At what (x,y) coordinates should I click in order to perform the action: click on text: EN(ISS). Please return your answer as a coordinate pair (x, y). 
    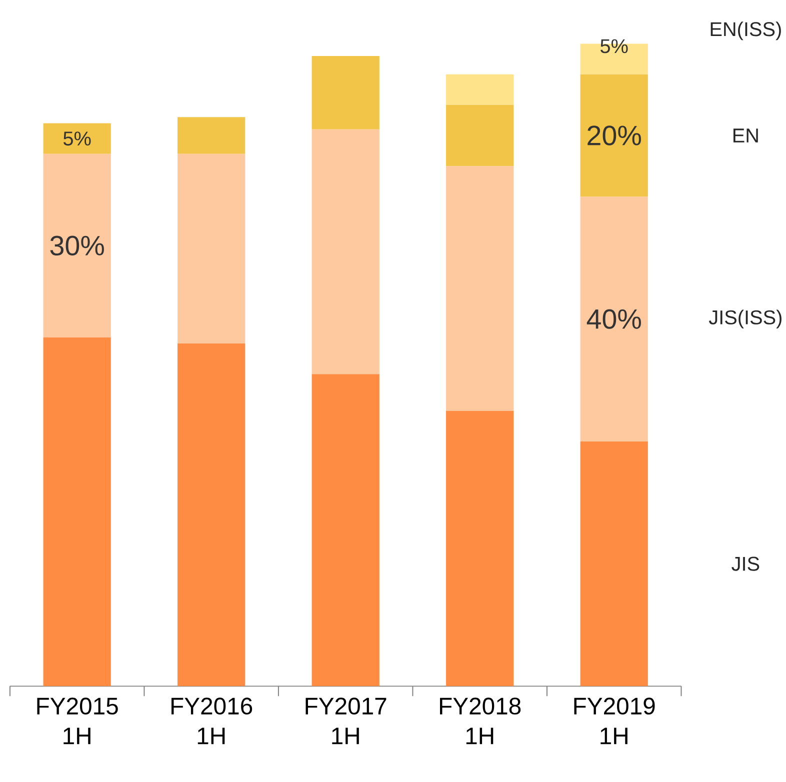
    Looking at the image, I should click on (745, 31).